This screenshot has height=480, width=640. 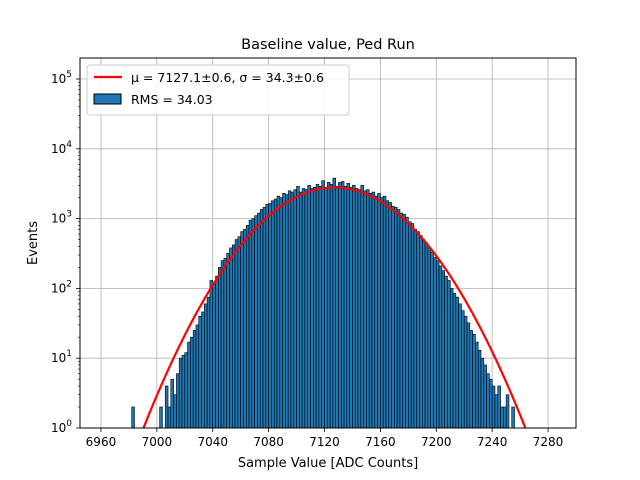 What do you see at coordinates (33, 243) in the screenshot?
I see `y-axis-label: Events` at bounding box center [33, 243].